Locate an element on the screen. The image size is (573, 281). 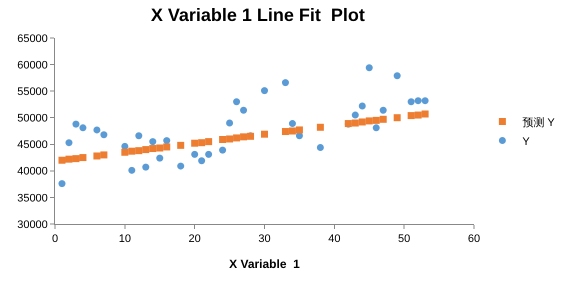
chart-title: X Variable 1 Line Fit Plot is located at coordinates (257, 15).